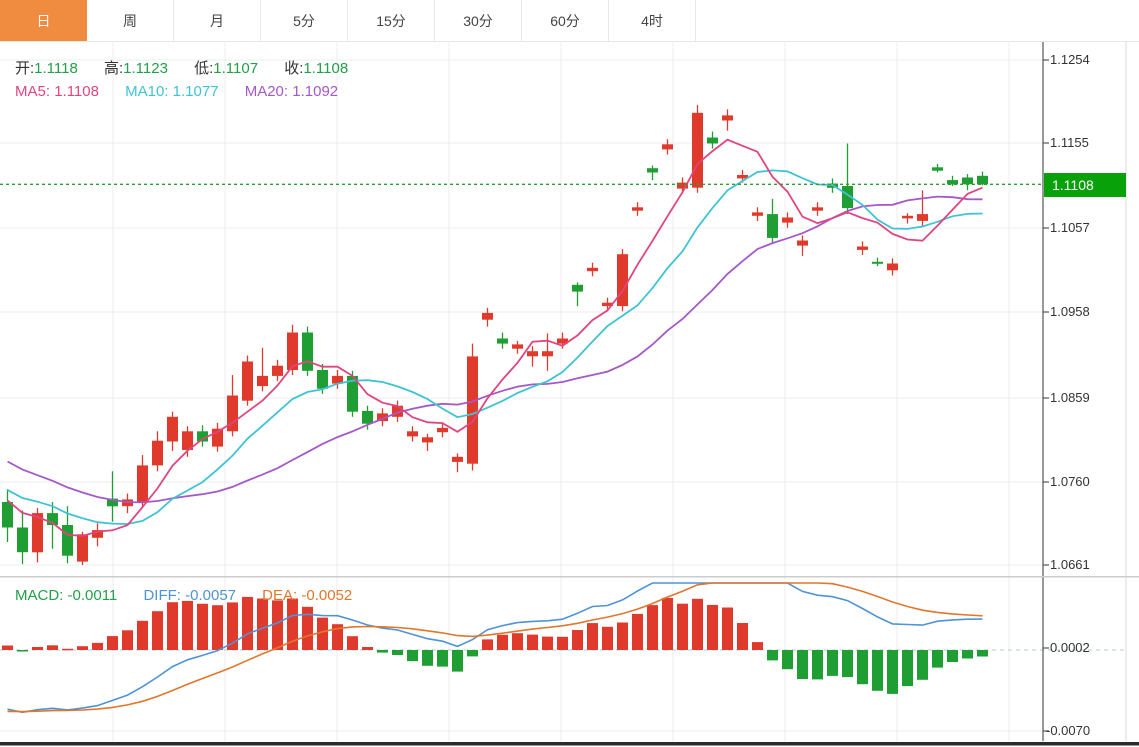  What do you see at coordinates (145, 68) in the screenshot?
I see `high-value: 1.1123` at bounding box center [145, 68].